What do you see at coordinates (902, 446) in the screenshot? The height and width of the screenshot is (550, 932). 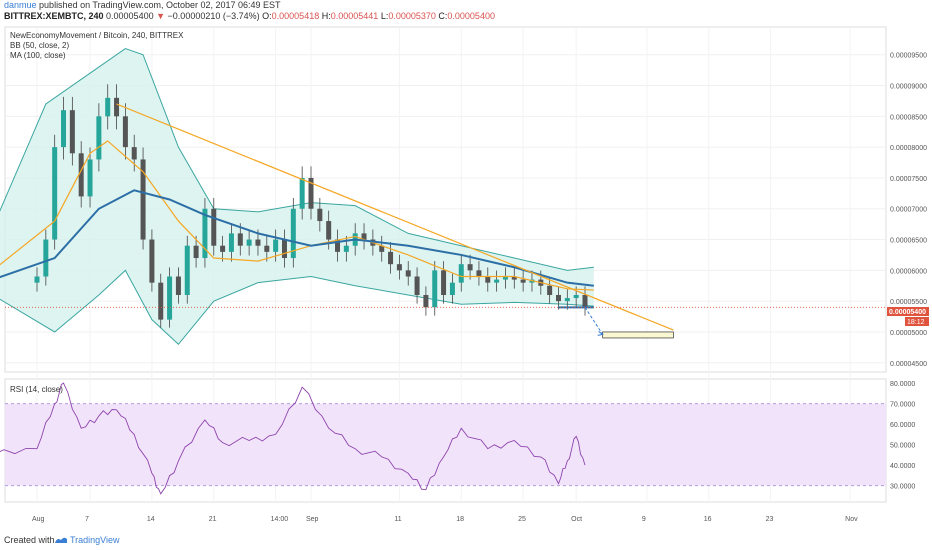 I see `rsi-tick-label: 50.0000` at bounding box center [902, 446].